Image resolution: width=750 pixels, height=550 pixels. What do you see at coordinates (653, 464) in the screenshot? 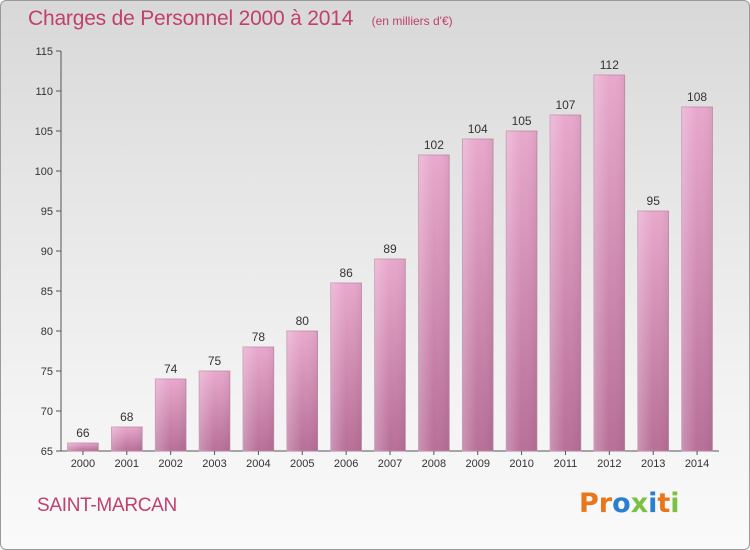
I see `x-tick-label: 2013` at bounding box center [653, 464].